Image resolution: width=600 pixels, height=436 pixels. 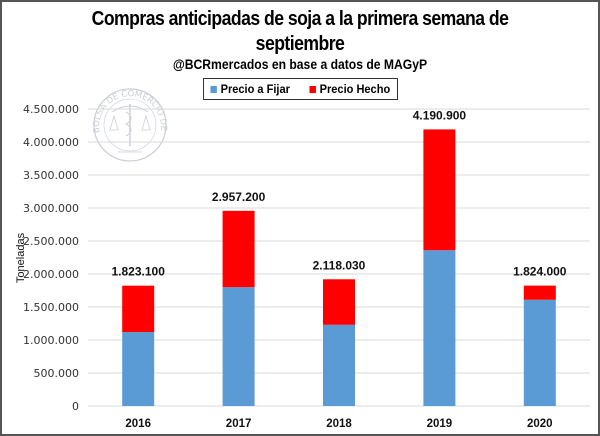 I want to click on x-tick-label: 2019, so click(x=440, y=424).